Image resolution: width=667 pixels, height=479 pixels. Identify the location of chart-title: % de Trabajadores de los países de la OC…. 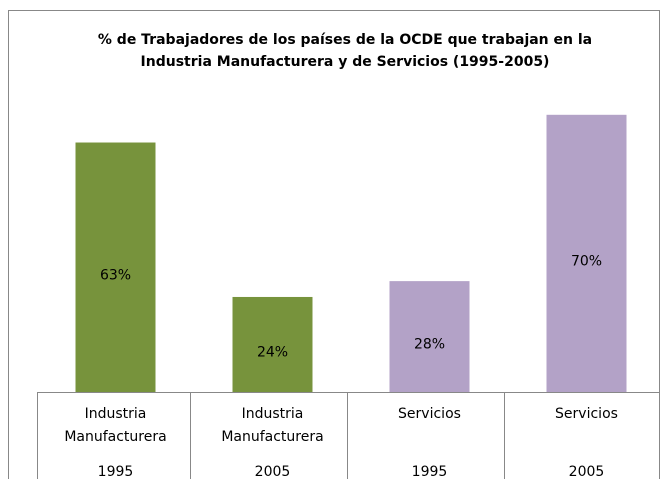
(345, 40).